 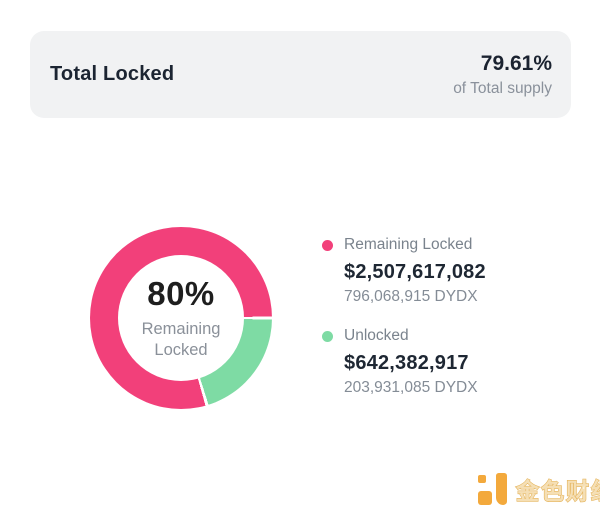 What do you see at coordinates (181, 293) in the screenshot?
I see `donut-center-value: 80%` at bounding box center [181, 293].